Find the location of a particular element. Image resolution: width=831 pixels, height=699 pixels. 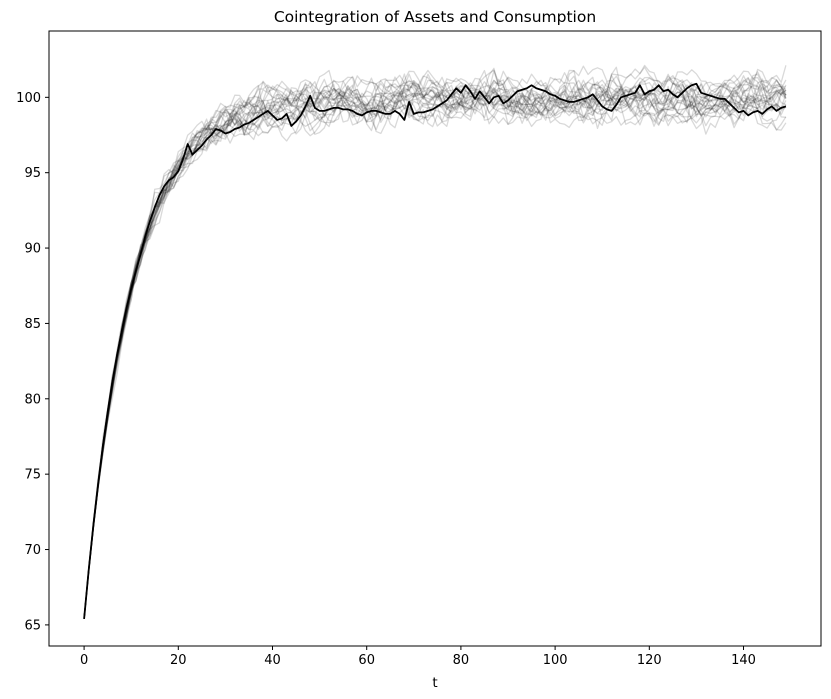

y-tick-label: 80 is located at coordinates (32, 399).